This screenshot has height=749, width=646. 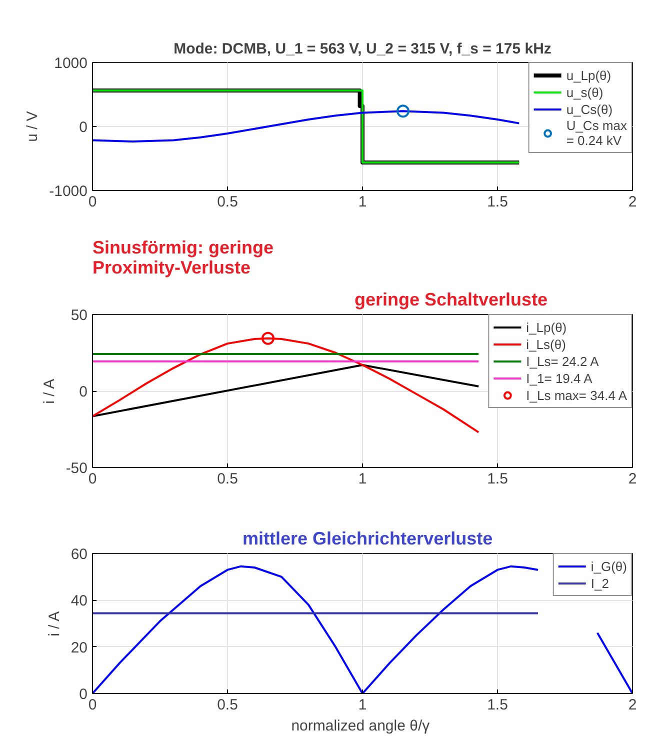 What do you see at coordinates (608, 566) in the screenshot?
I see `legend-label: i_G(θ)` at bounding box center [608, 566].